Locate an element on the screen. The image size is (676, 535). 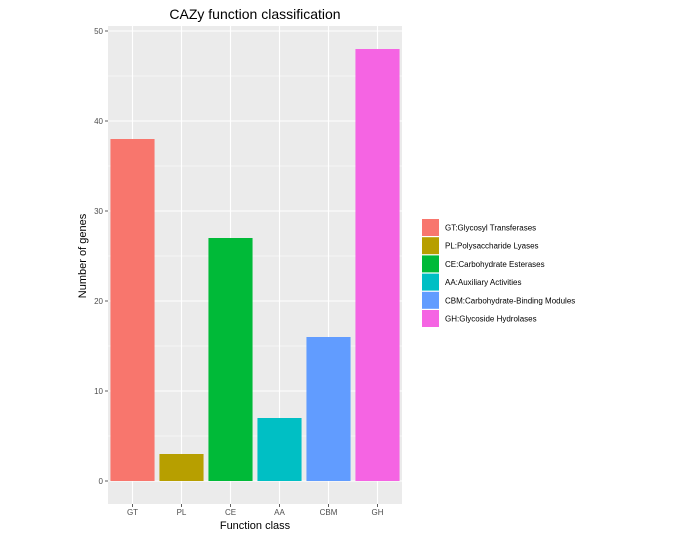
x-tick-label: GT is located at coordinates (132, 512).